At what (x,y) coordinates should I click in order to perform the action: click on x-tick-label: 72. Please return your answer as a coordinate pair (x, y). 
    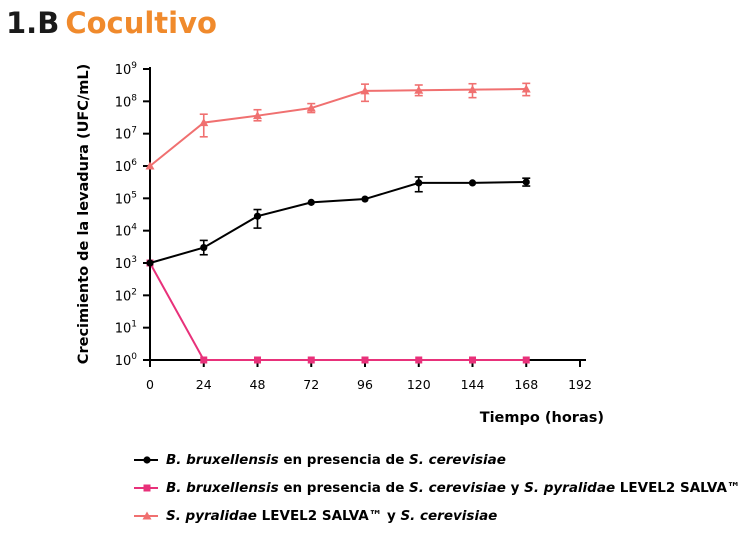
    Looking at the image, I should click on (311, 384).